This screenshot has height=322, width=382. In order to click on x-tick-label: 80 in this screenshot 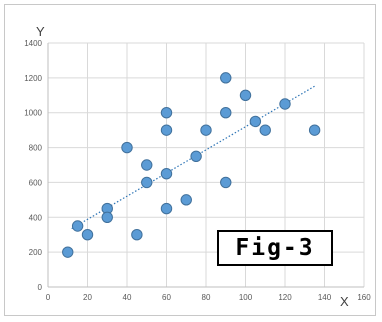, I will do `click(206, 297)`.